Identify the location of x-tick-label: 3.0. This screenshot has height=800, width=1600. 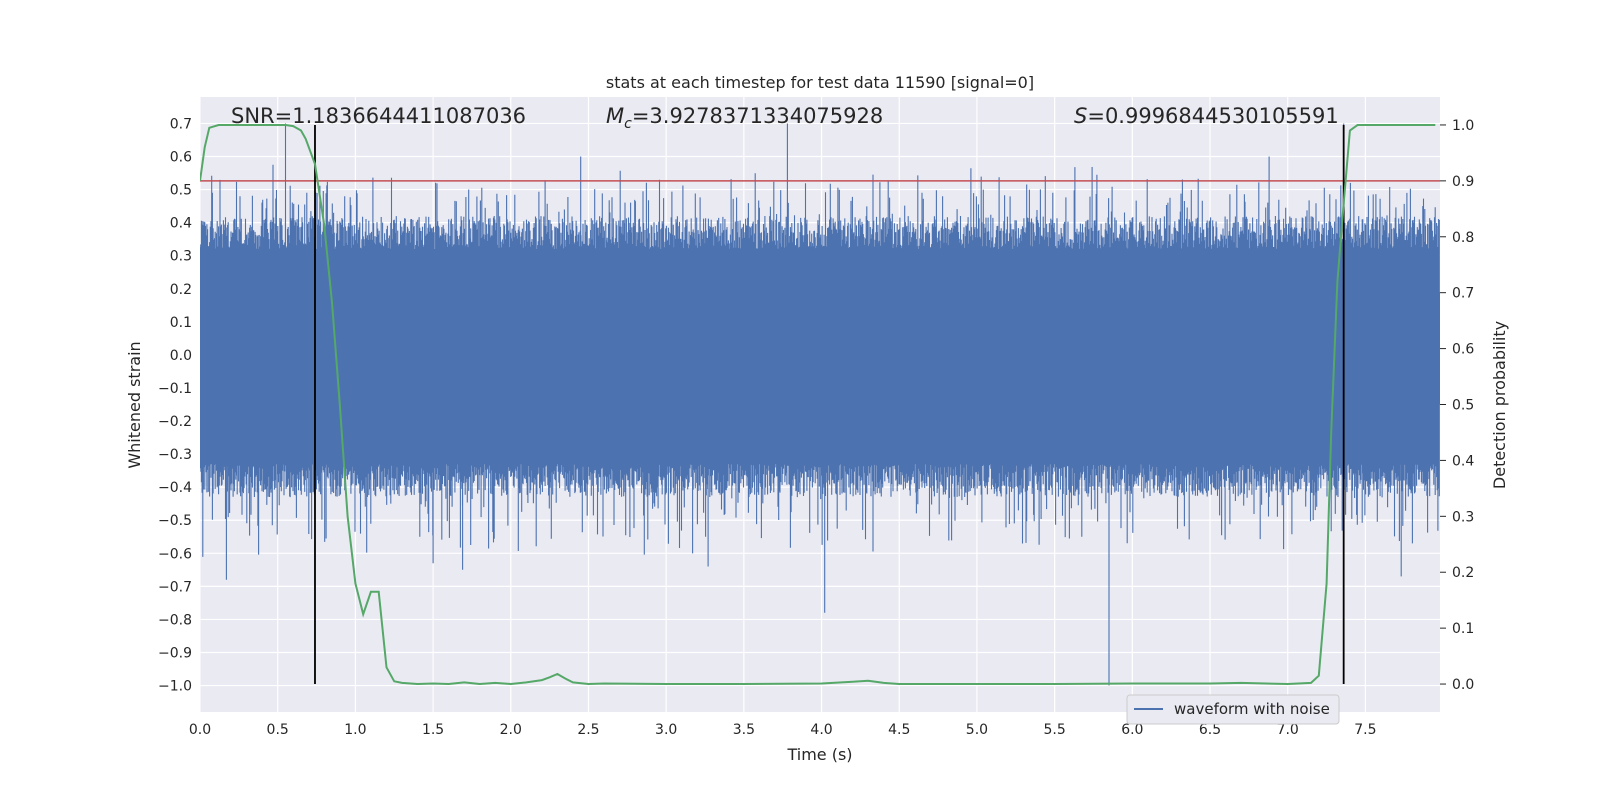
(666, 730).